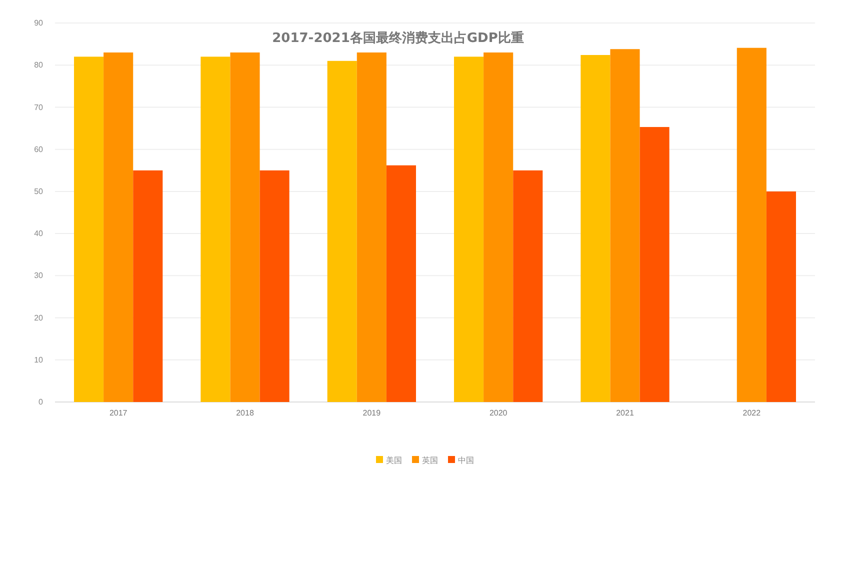 The image size is (850, 574). What do you see at coordinates (39, 149) in the screenshot?
I see `y-tick-label: 60` at bounding box center [39, 149].